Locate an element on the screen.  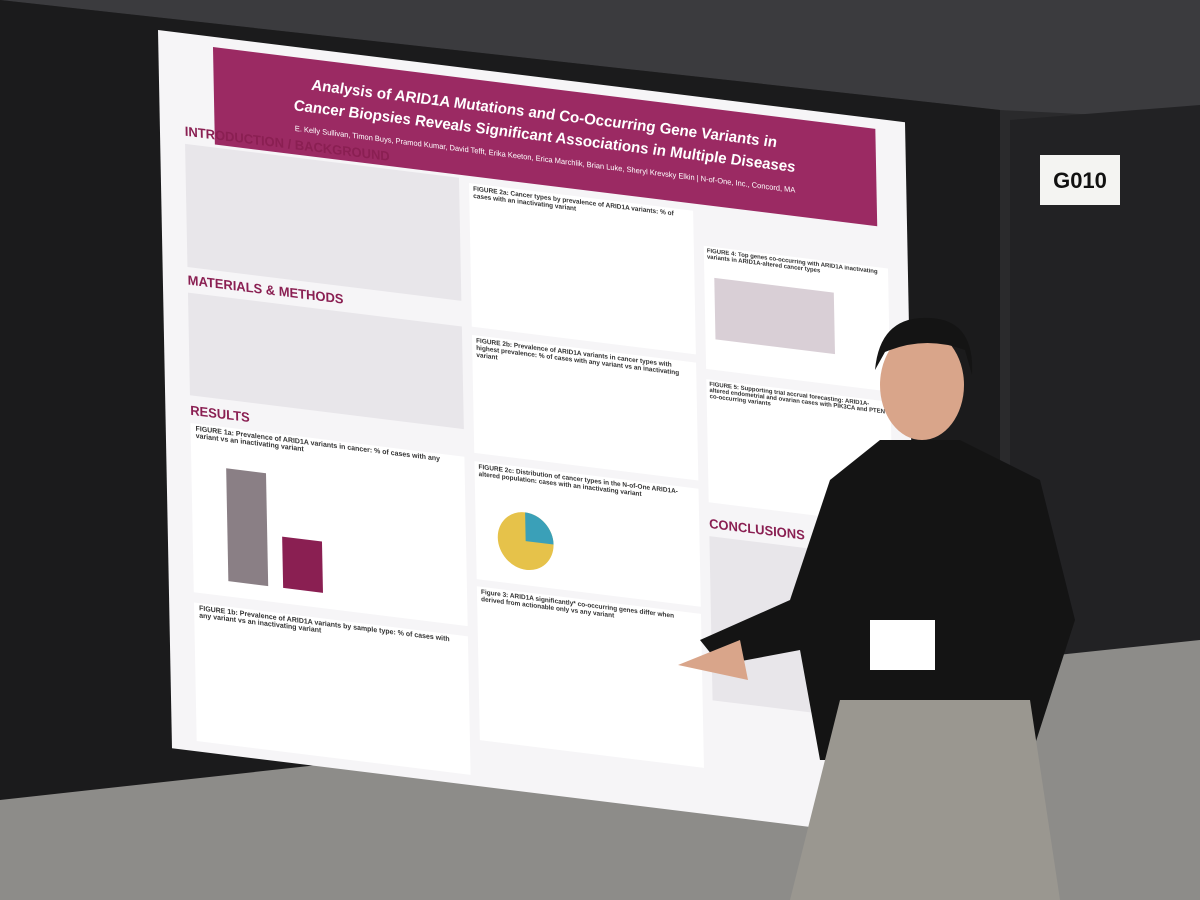
jacket is located at coordinates (887, 600).